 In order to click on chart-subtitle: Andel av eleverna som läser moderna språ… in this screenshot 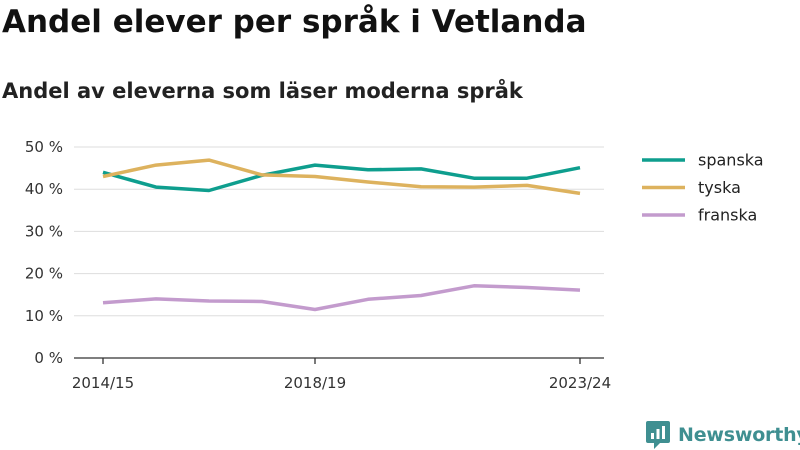, I will do `click(262, 91)`.